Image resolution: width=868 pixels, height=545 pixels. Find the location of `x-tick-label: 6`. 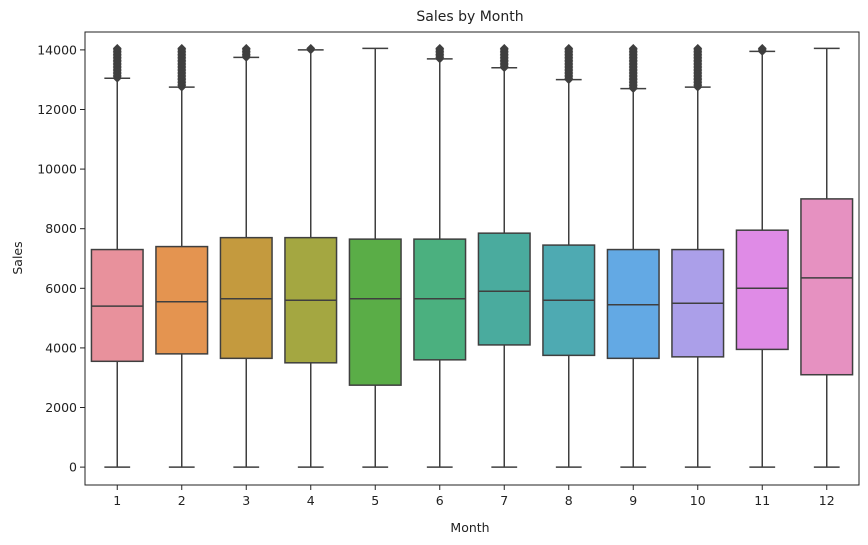

x-tick-label: 6 is located at coordinates (440, 500).